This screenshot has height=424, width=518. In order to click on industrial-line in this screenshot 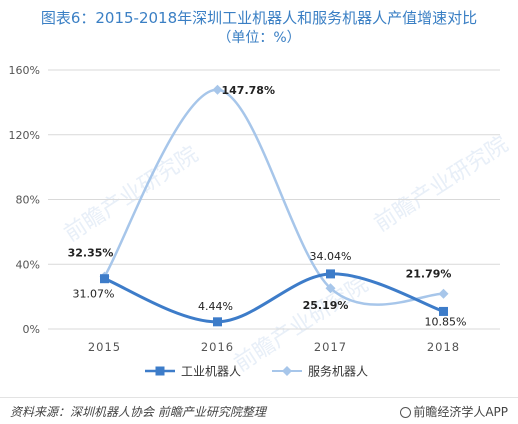, I will do `click(274, 298)`.